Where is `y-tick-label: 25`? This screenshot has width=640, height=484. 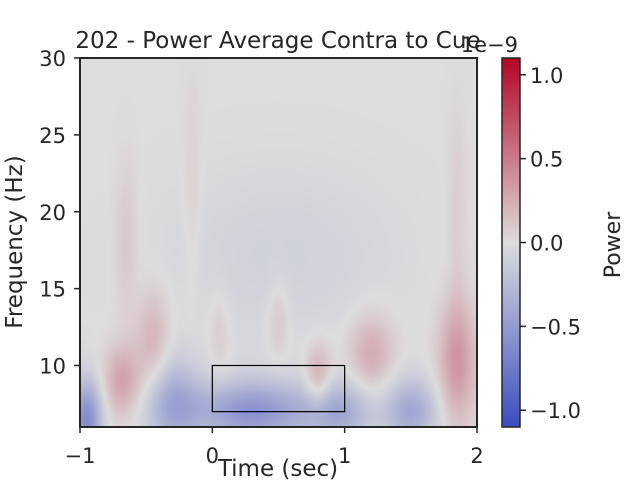
y-tick-label: 25 is located at coordinates (52, 136).